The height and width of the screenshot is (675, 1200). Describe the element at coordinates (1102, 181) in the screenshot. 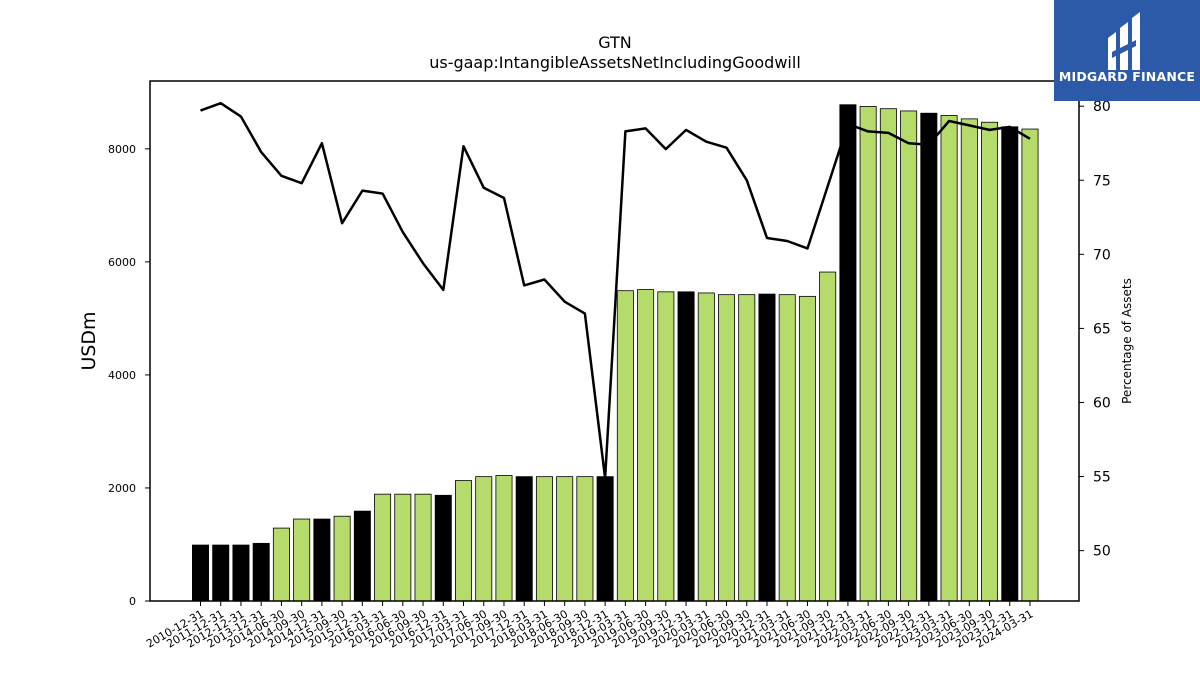

I see `y2-tick-label: 75` at that location.